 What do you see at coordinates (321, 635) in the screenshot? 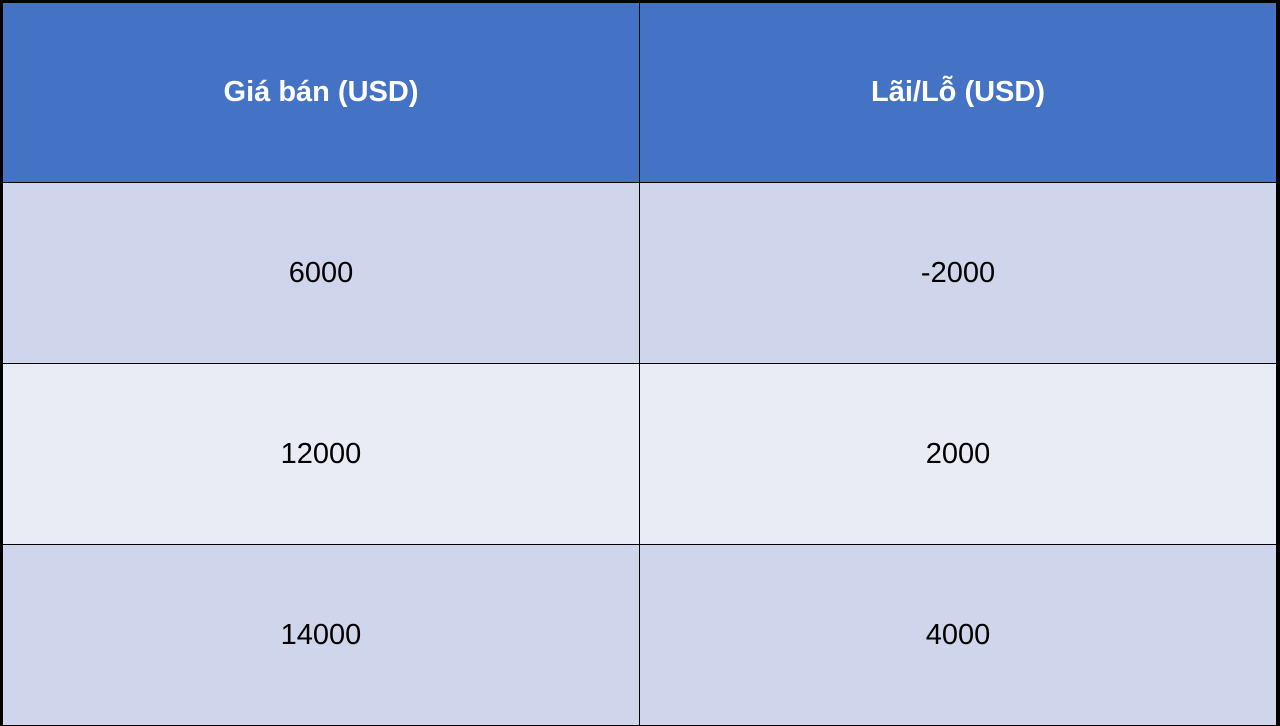
I see `cell-sale-price: 14000` at bounding box center [321, 635].